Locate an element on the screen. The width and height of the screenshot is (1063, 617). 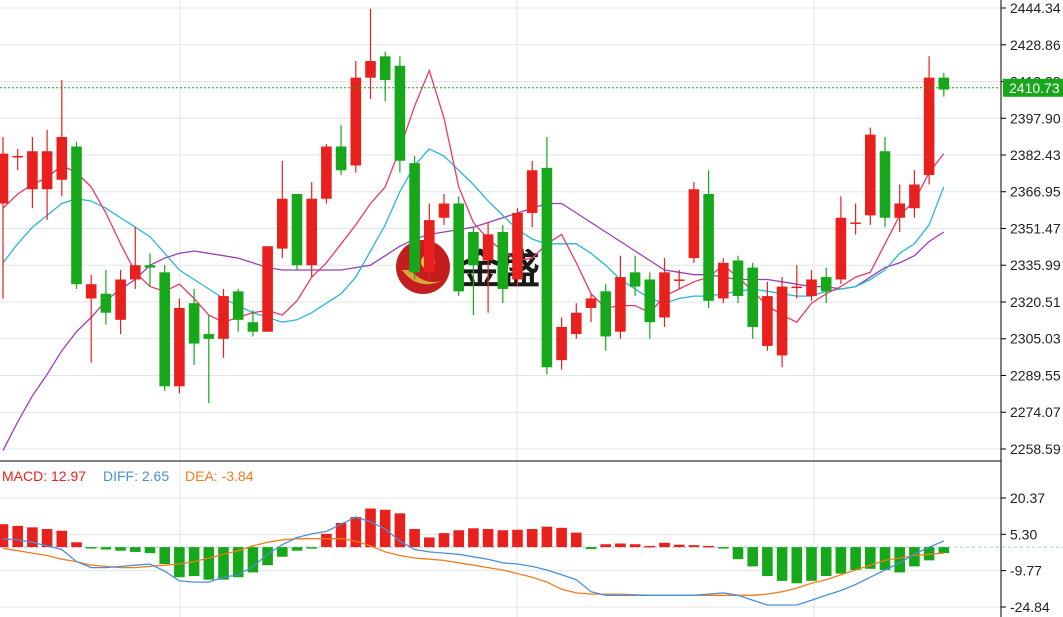
macd-tick-label: -9.77 is located at coordinates (1026, 571).